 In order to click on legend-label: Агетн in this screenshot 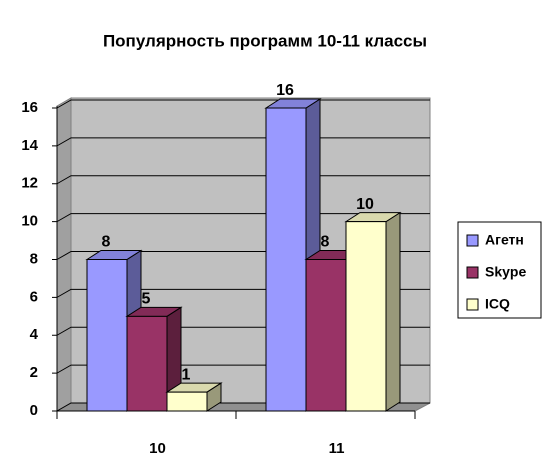, I will do `click(504, 240)`.